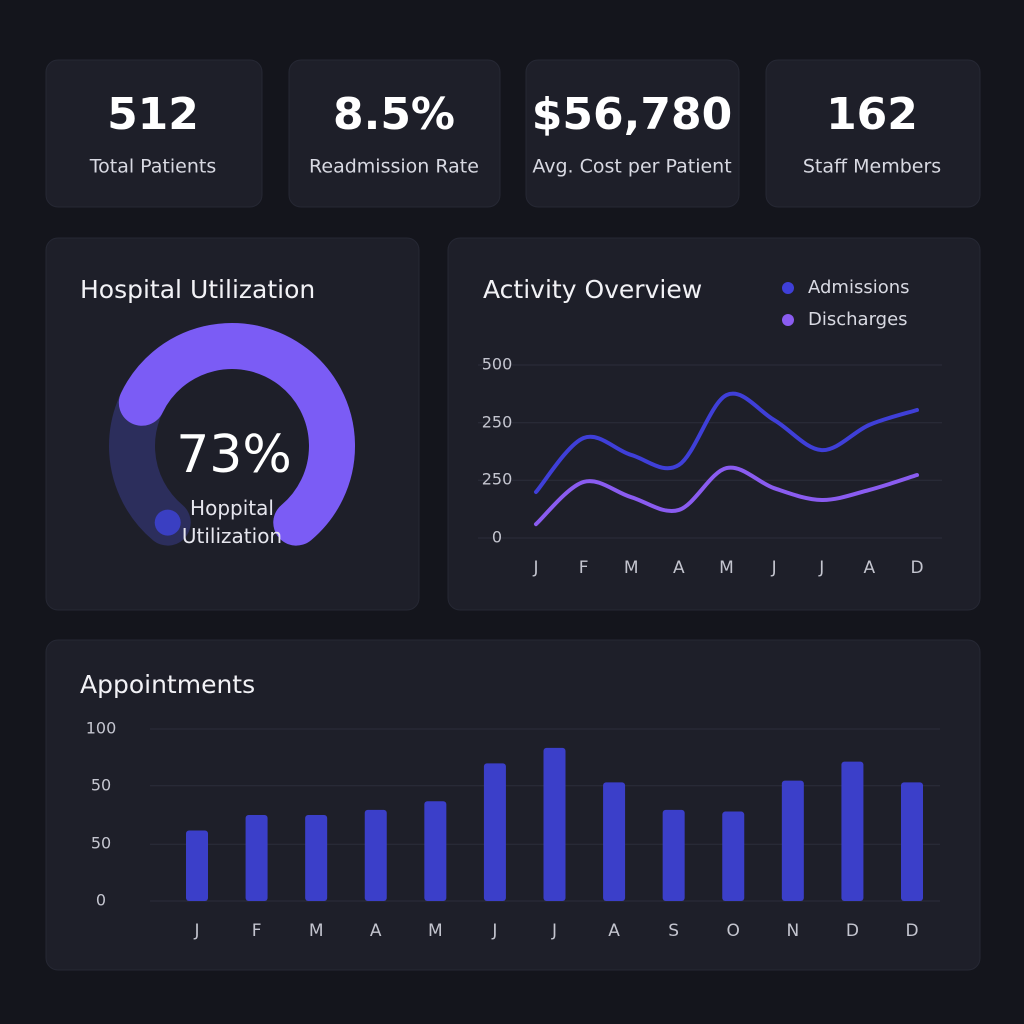 The image size is (1024, 1024). Describe the element at coordinates (153, 114) in the screenshot. I see `kpi-value: 512` at that location.